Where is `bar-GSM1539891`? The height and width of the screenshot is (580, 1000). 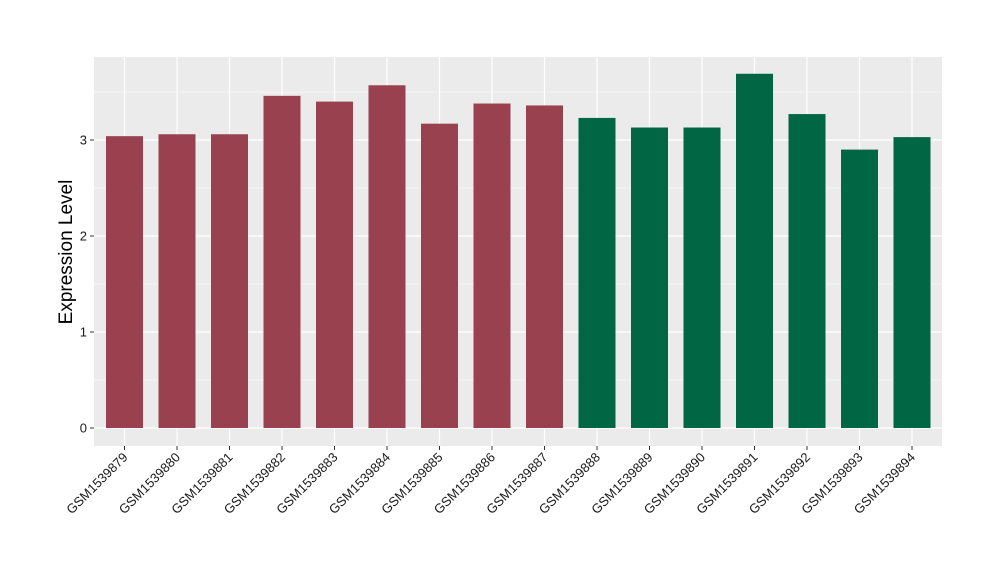
bar-GSM1539891 is located at coordinates (754, 250).